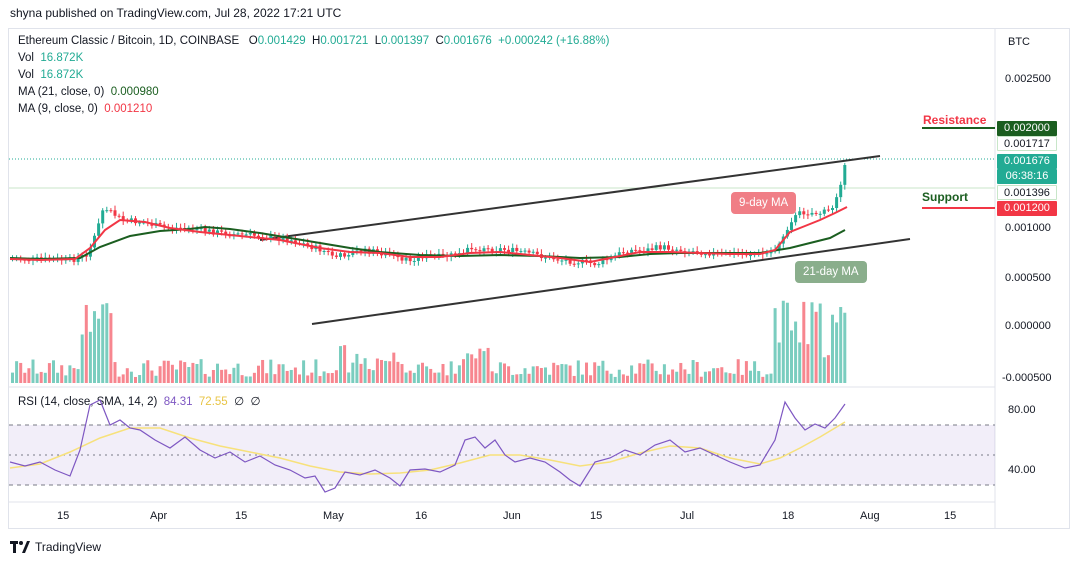  I want to click on rsi-ma-line, so click(427, 448).